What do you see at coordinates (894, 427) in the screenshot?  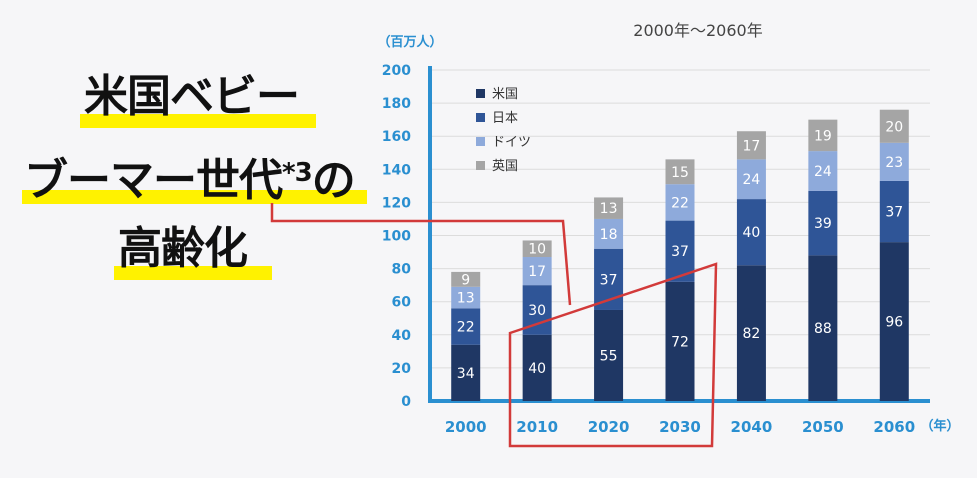 I see `x-tick-label: 2060` at bounding box center [894, 427].